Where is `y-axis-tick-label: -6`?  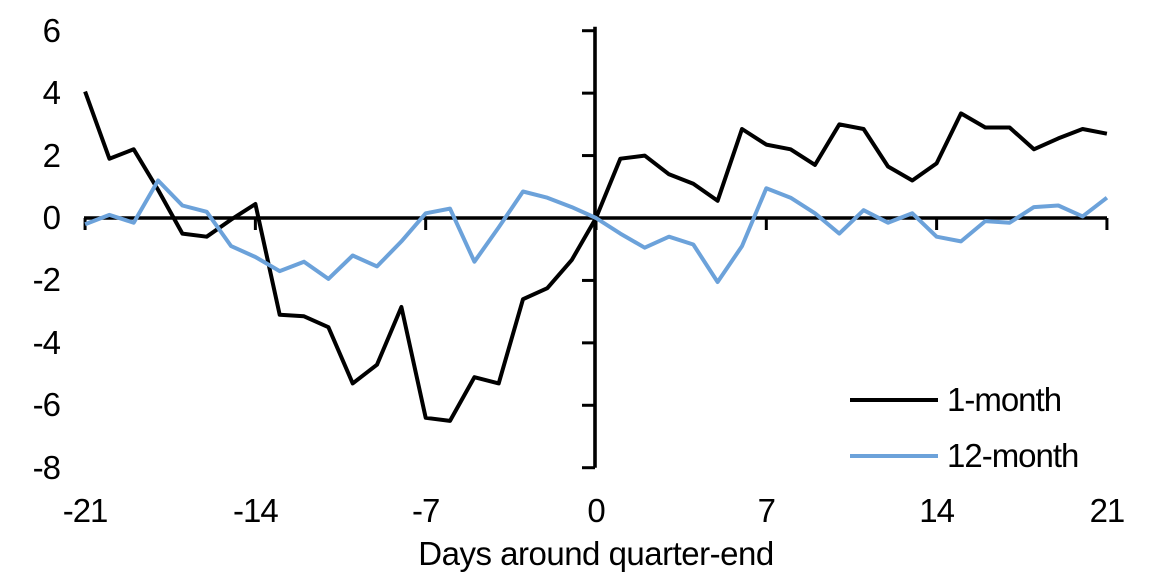 y-axis-tick-label: -6 is located at coordinates (46, 405).